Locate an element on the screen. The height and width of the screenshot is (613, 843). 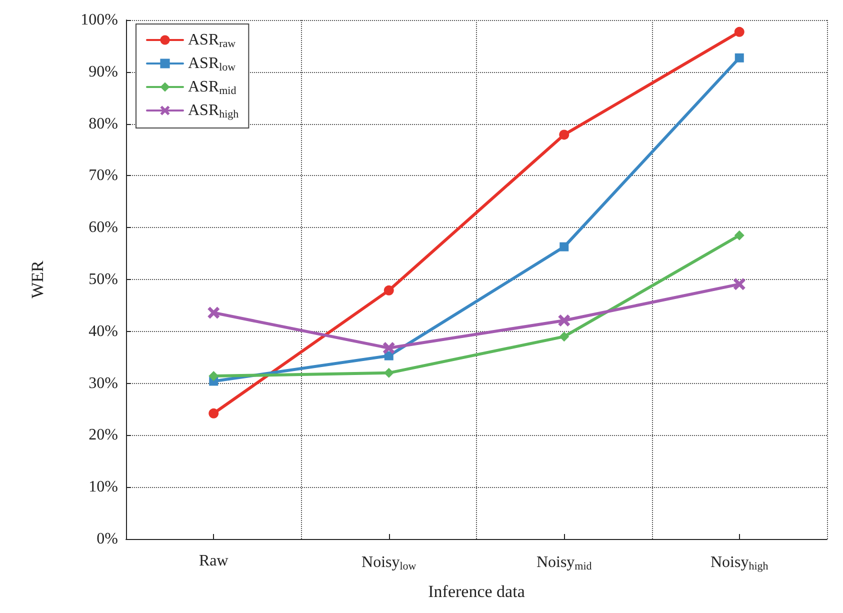
y-tick-label: 60% is located at coordinates (103, 227).